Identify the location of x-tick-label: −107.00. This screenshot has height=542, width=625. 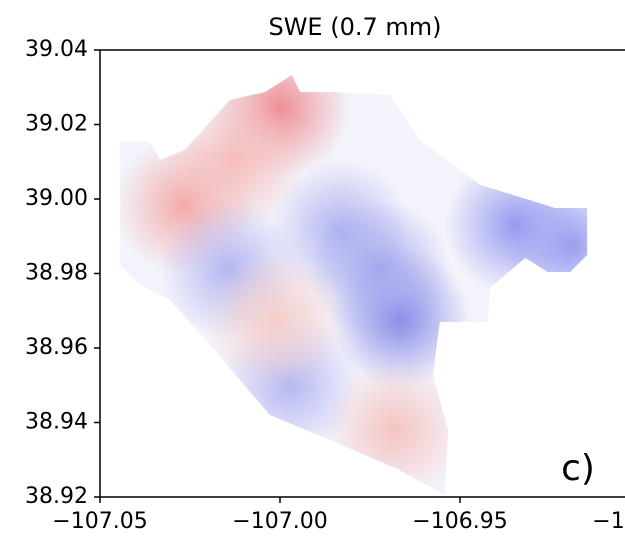
(279, 521).